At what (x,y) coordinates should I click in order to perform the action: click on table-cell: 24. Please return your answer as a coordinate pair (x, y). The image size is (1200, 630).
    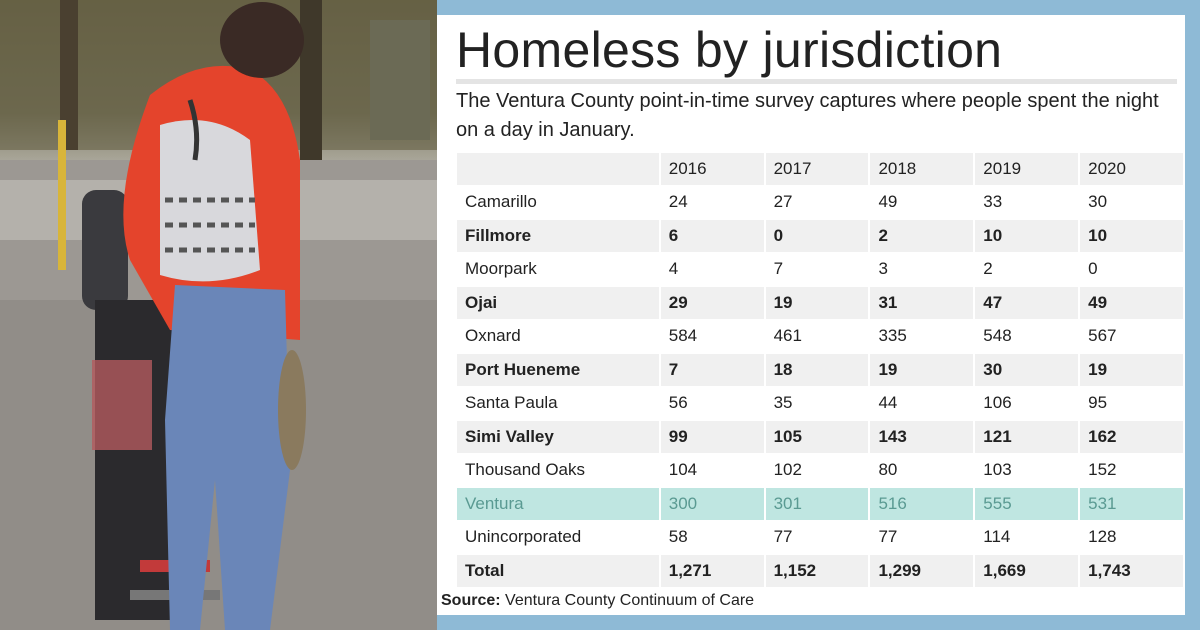
    Looking at the image, I should click on (678, 202).